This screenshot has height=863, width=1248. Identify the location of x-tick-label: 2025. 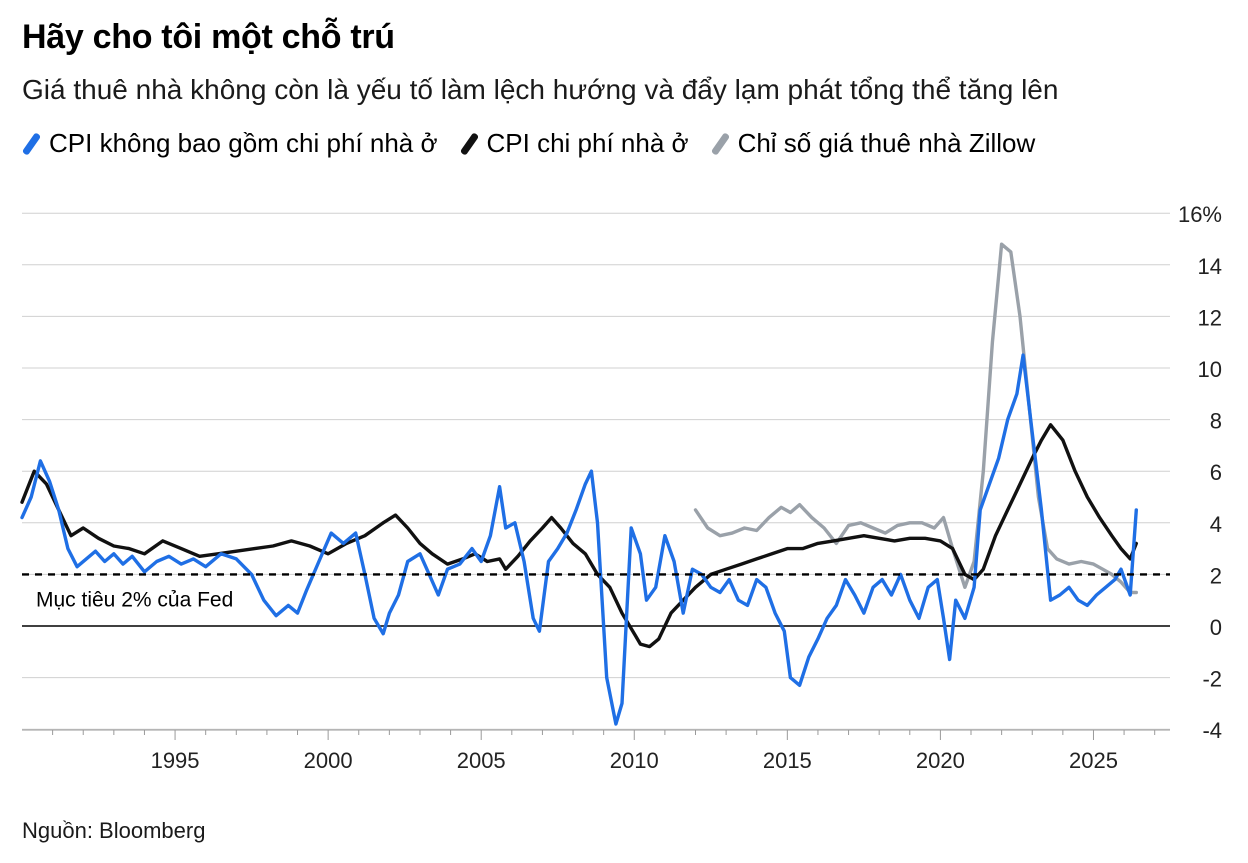
(1093, 760).